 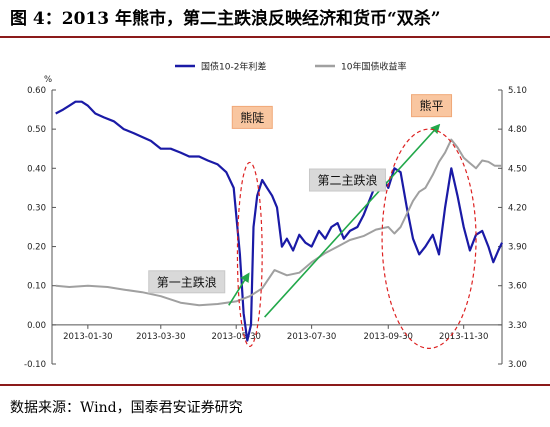 What do you see at coordinates (275, 385) in the screenshot?
I see `source-divider` at bounding box center [275, 385].